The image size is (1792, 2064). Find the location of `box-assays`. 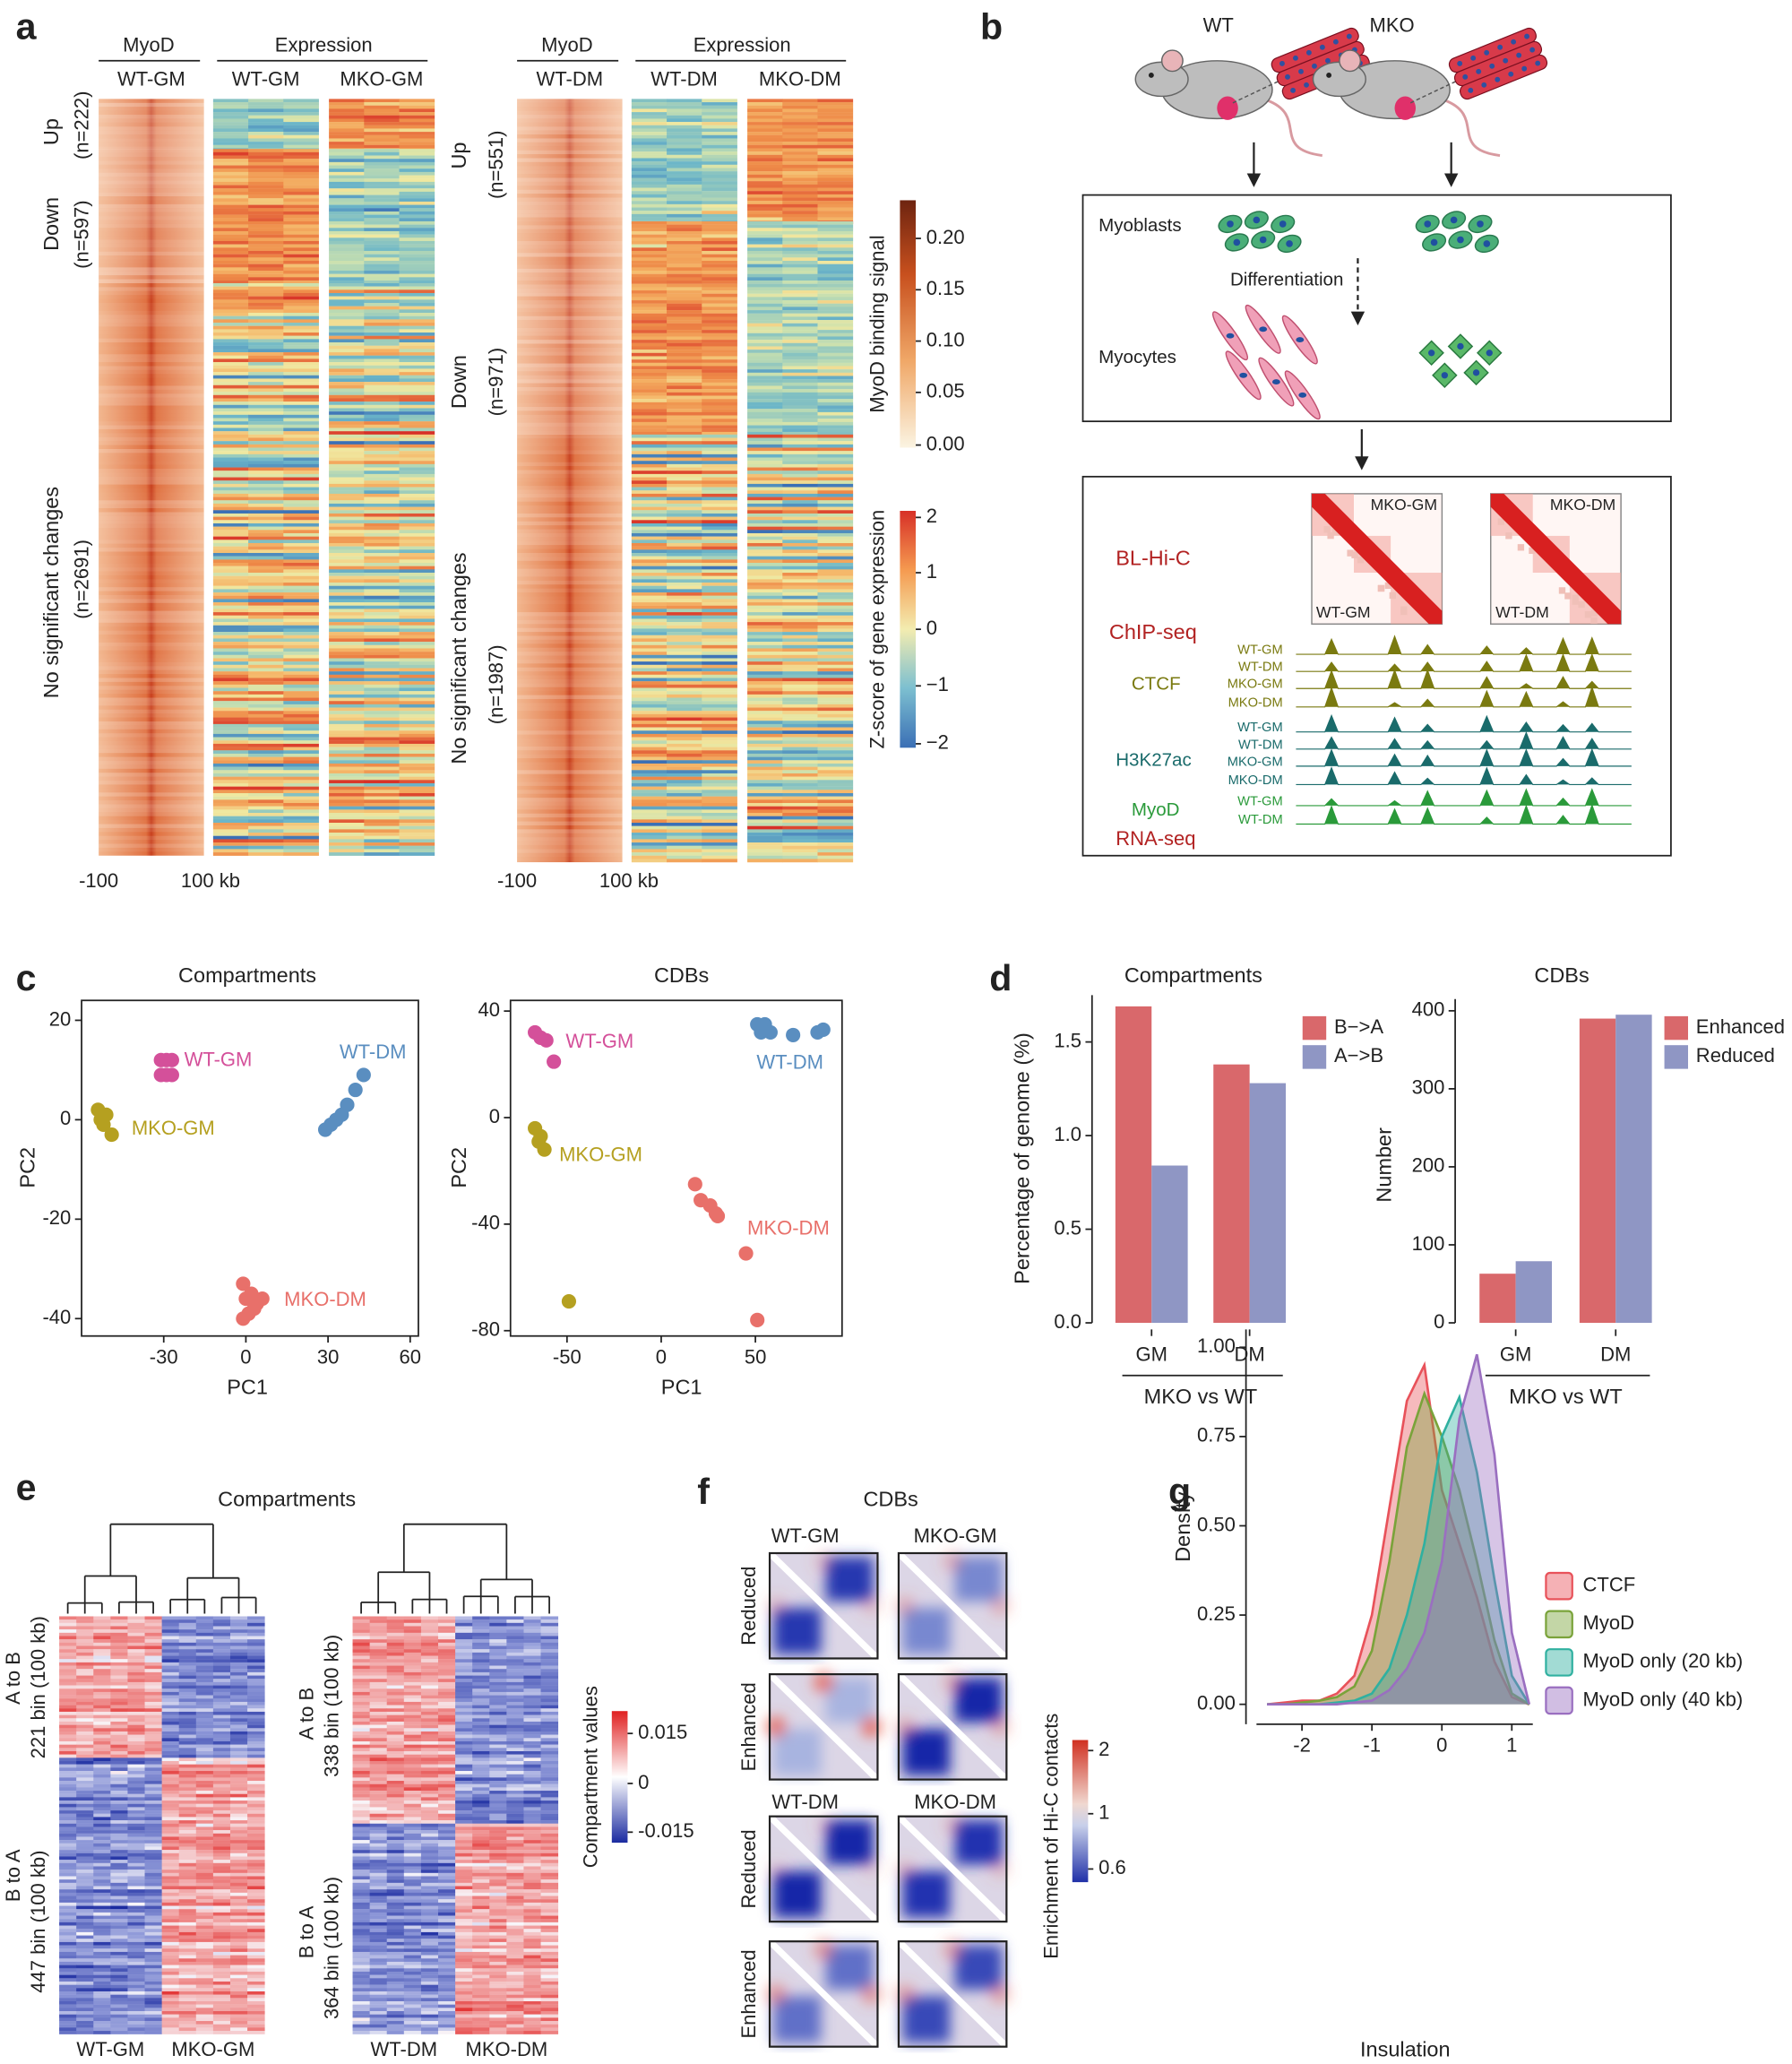

box-assays is located at coordinates (1377, 666).